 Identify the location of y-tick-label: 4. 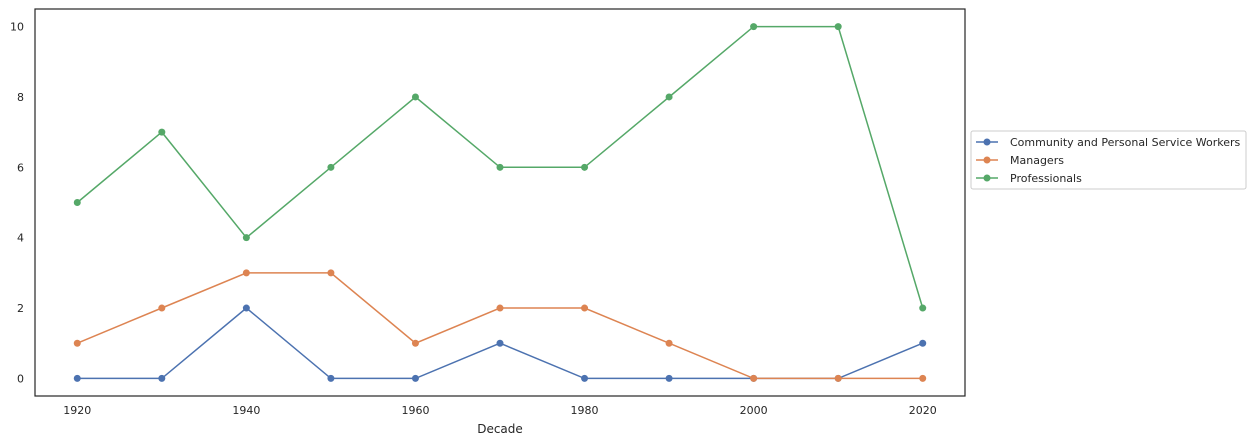
(20, 238).